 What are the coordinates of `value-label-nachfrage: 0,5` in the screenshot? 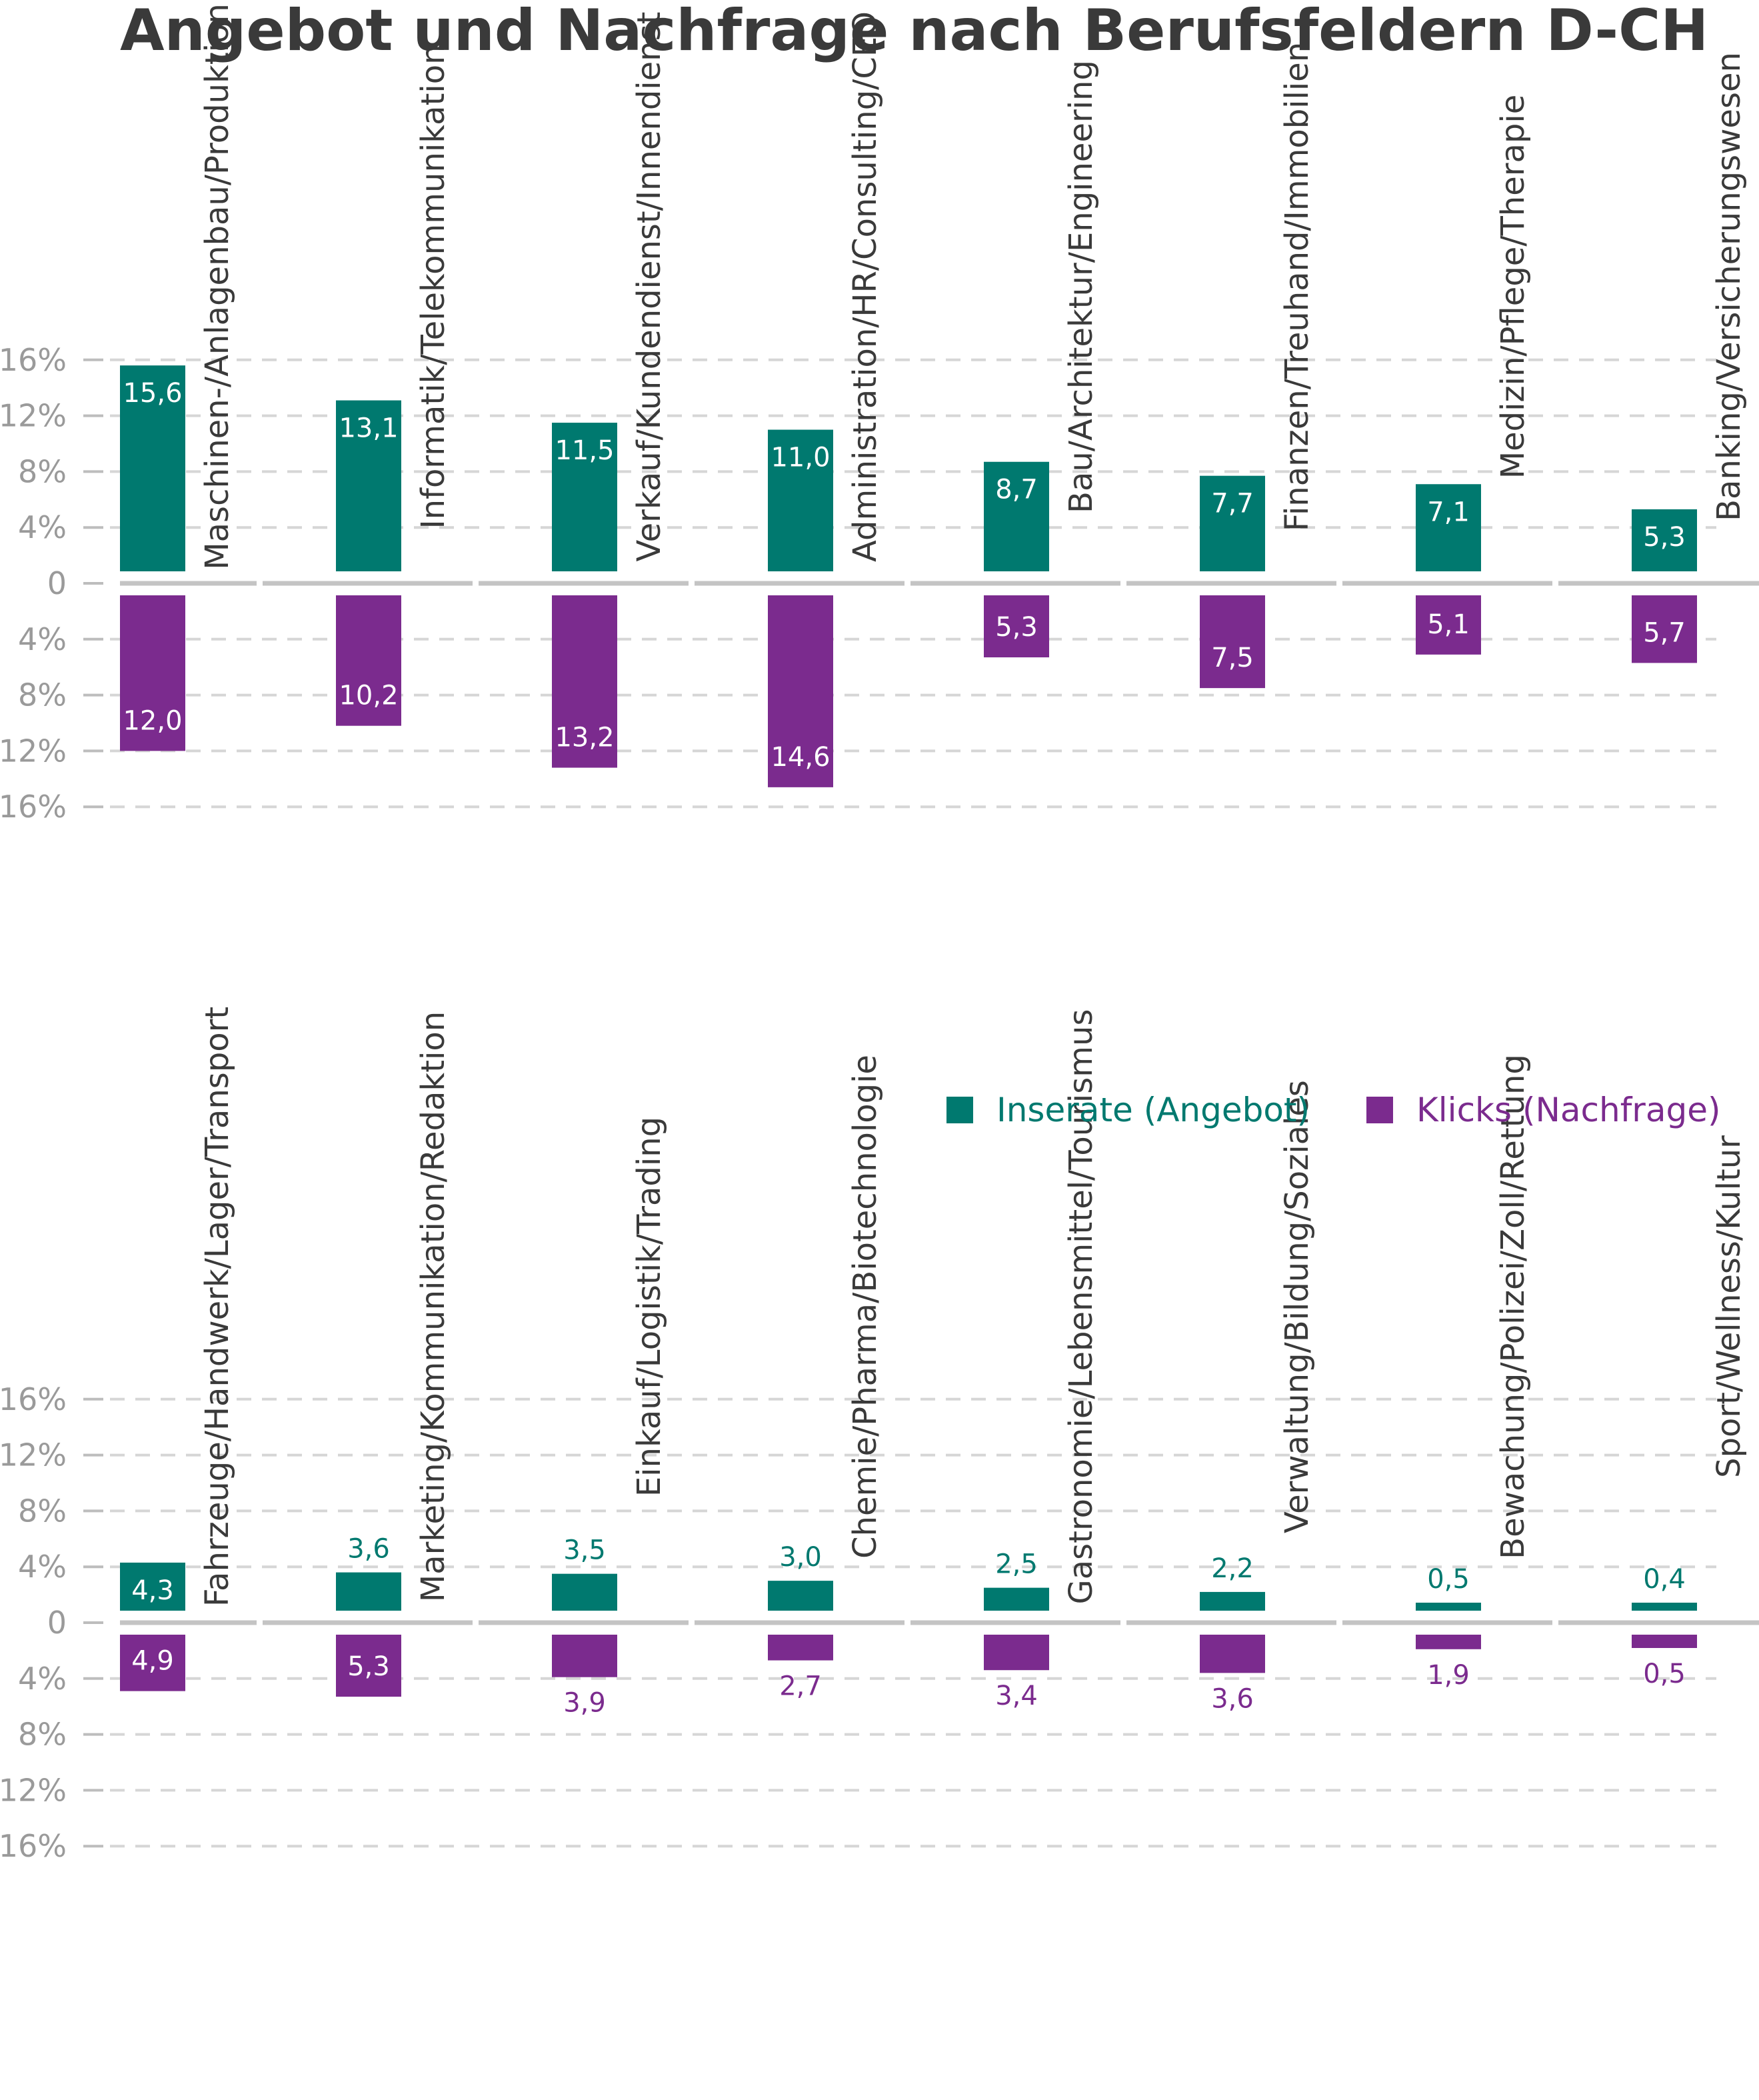 It's located at (1664, 1674).